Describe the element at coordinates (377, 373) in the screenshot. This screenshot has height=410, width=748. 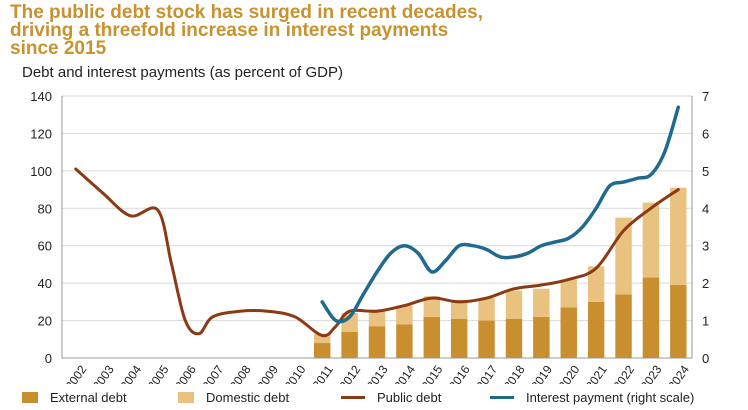
I see `x-tick-label: 2013` at that location.